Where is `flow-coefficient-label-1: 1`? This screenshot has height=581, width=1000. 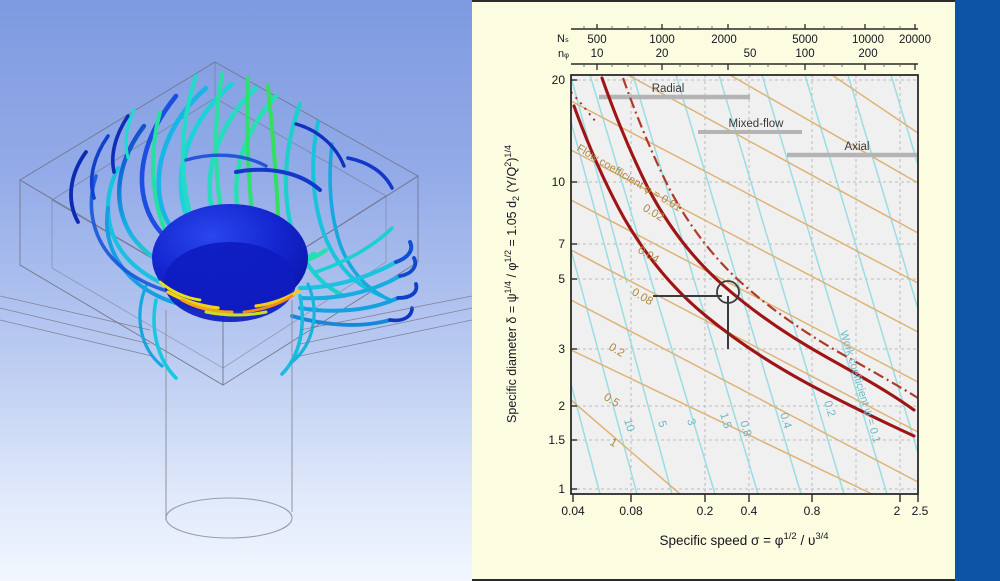 flow-coefficient-label-1: 1 is located at coordinates (613, 443).